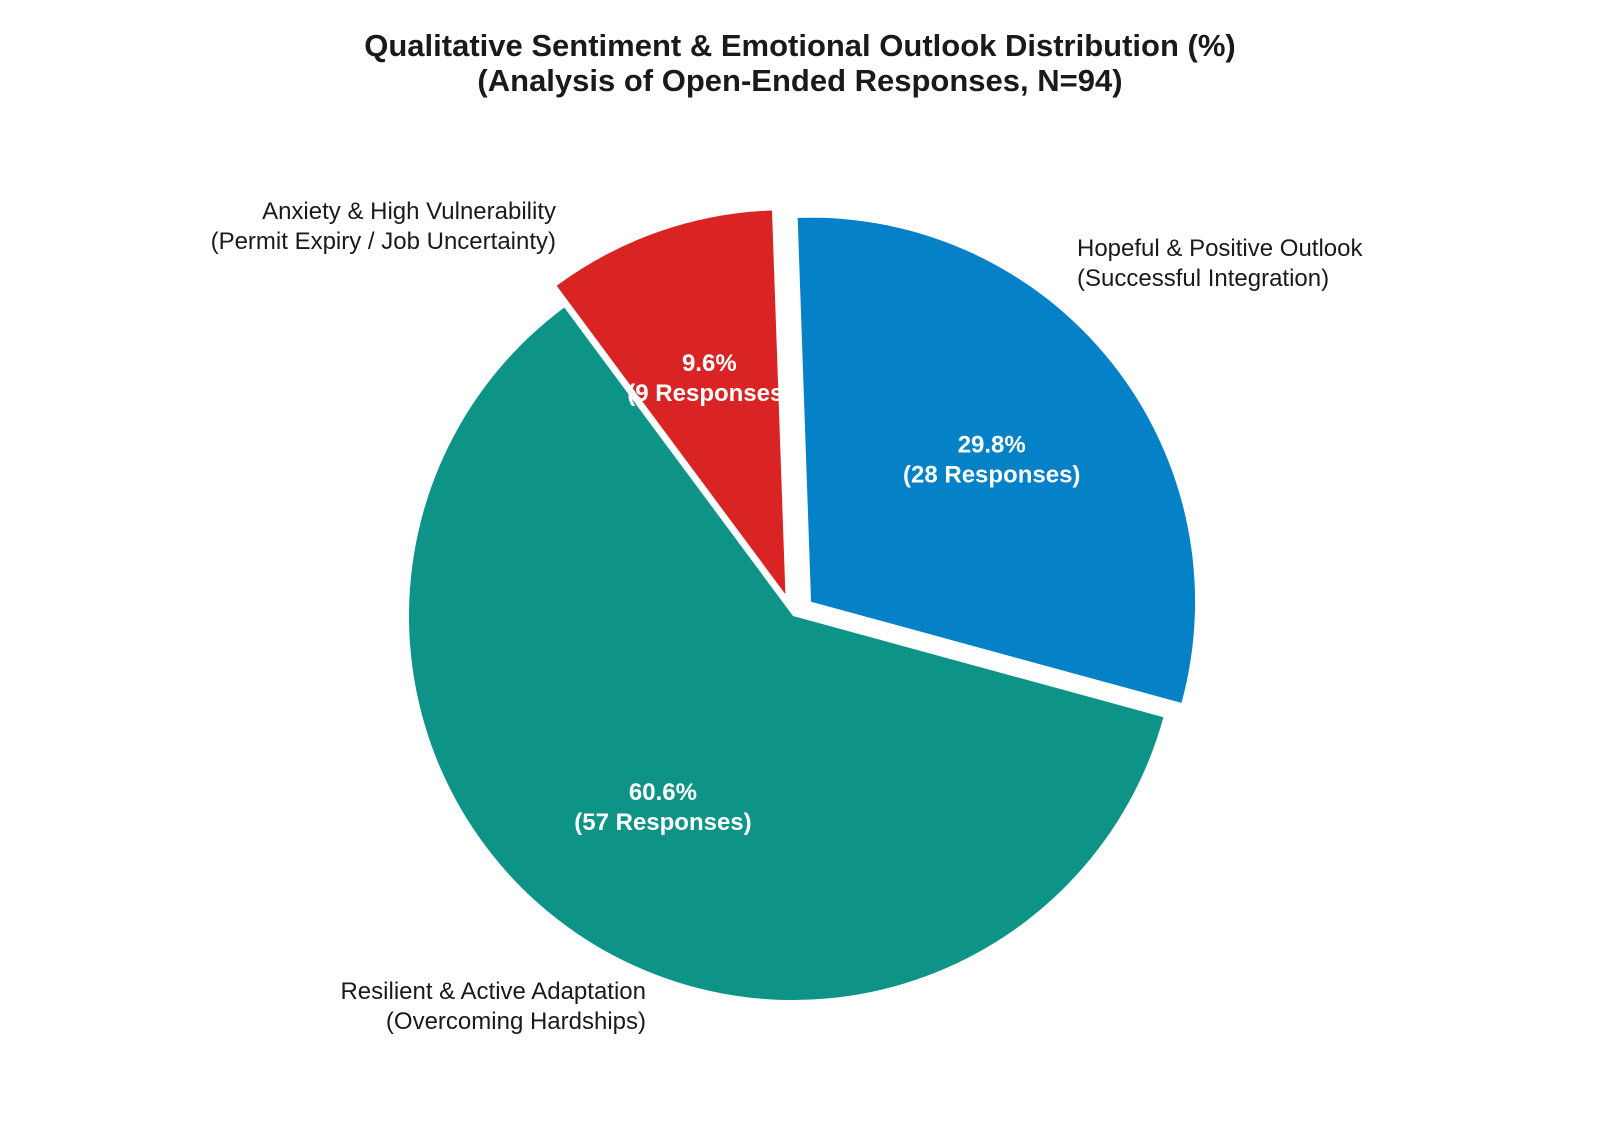  Describe the element at coordinates (709, 393) in the screenshot. I see `slice-count-label: (9 Responses)` at that location.